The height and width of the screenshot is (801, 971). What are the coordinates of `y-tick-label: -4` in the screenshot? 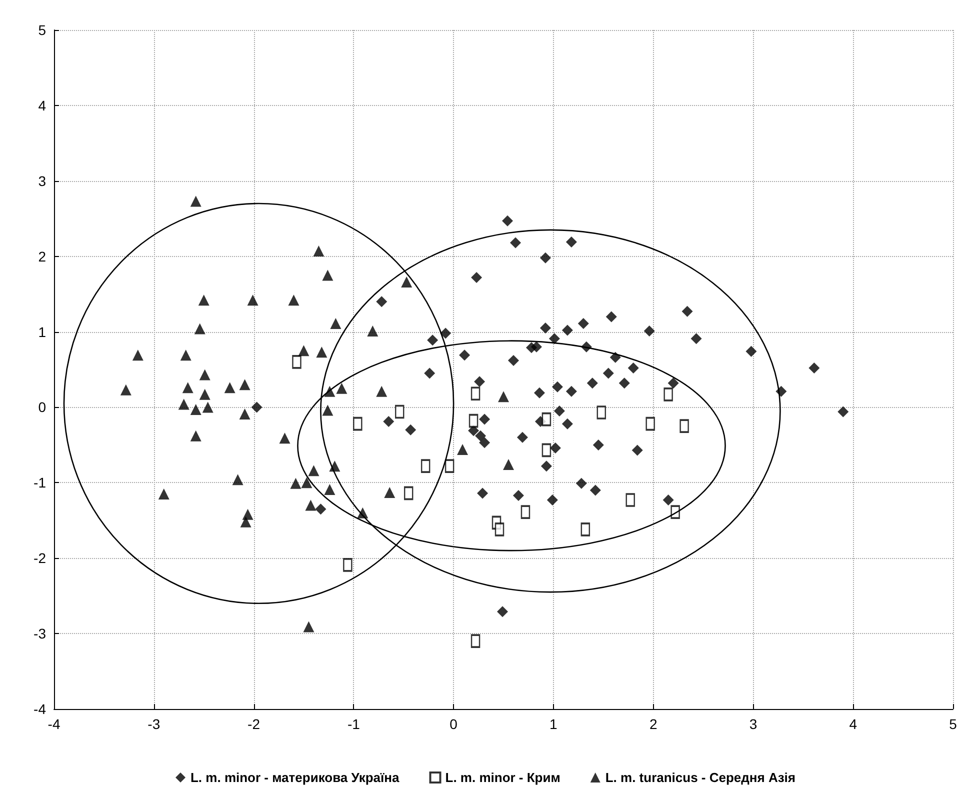 It's located at (40, 709).